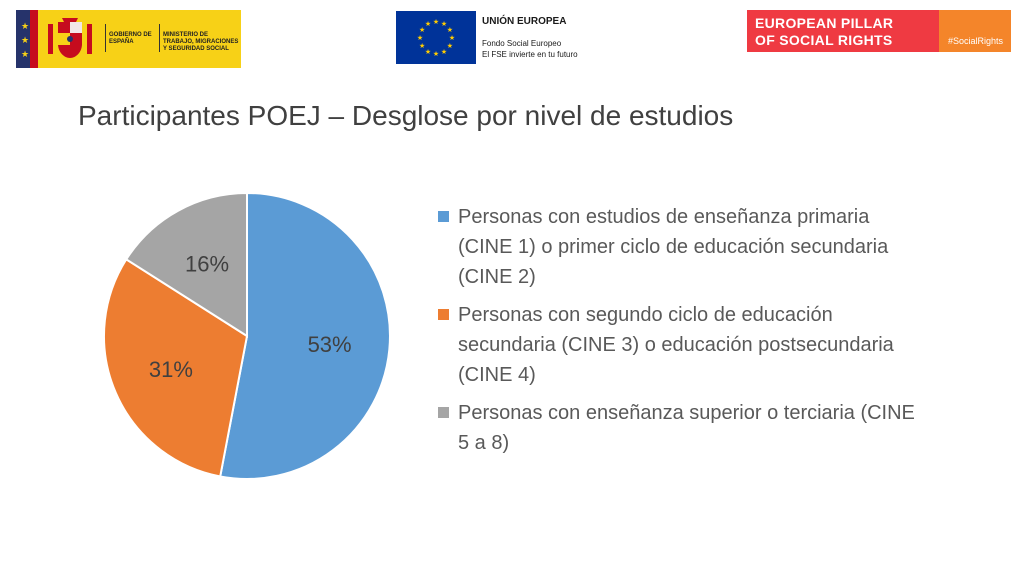  Describe the element at coordinates (207, 263) in the screenshot. I see `pie-data-label-3: 16%` at that location.